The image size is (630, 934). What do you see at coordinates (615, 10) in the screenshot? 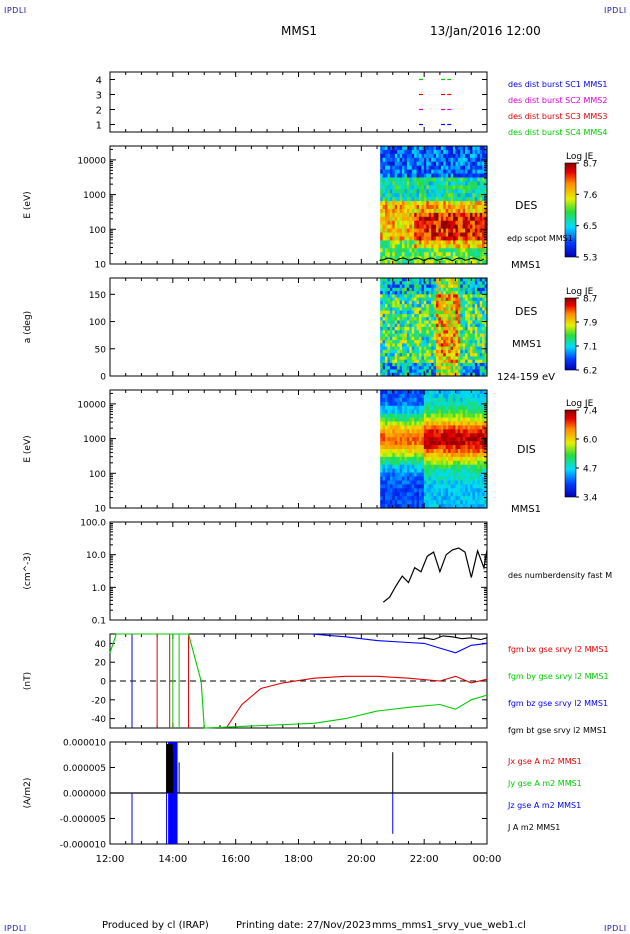
I see `corner-label-top-right: IPDLI` at bounding box center [615, 10].